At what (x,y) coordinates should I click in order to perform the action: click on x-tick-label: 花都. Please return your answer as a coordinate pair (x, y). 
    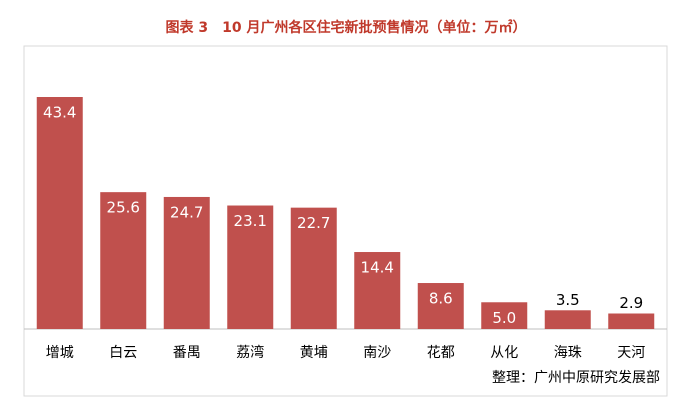
    Looking at the image, I should click on (441, 353).